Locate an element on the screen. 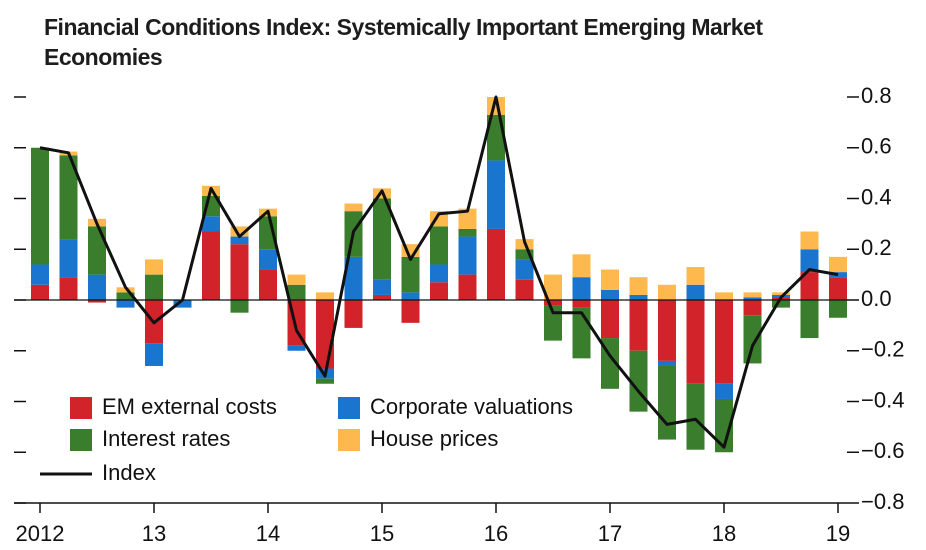 This screenshot has width=926, height=550. x-tick-label: 19 is located at coordinates (838, 533).